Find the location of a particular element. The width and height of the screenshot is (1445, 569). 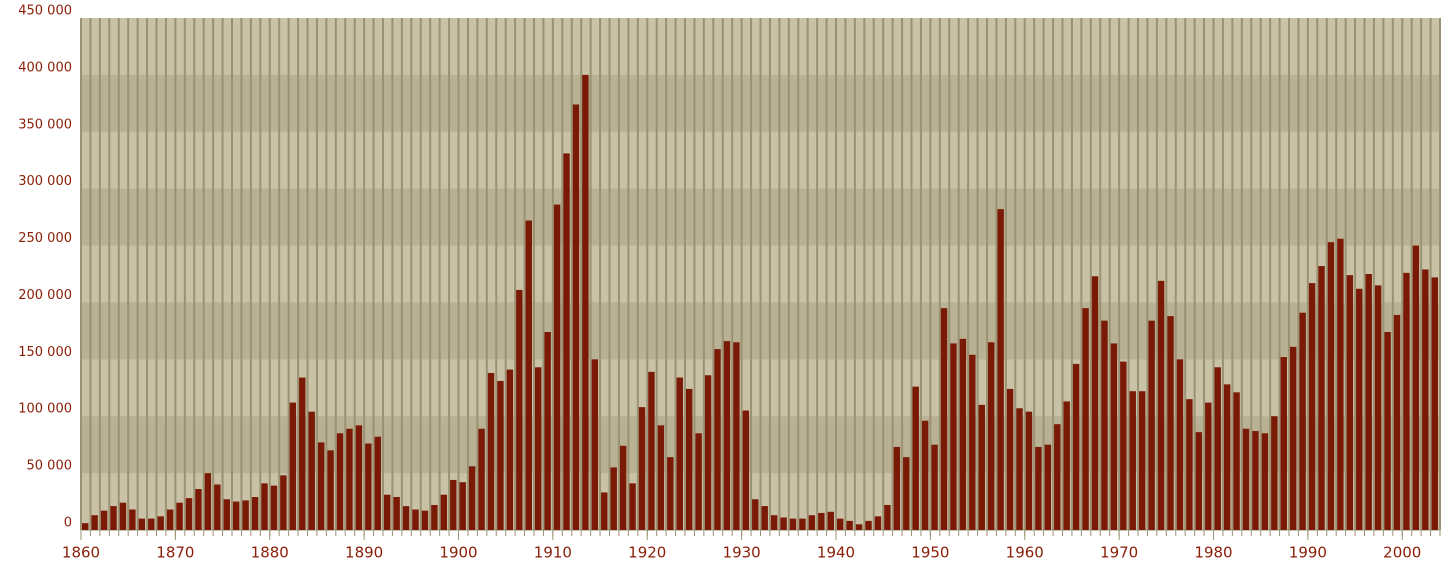

x-tick-label: 1910 is located at coordinates (553, 553).